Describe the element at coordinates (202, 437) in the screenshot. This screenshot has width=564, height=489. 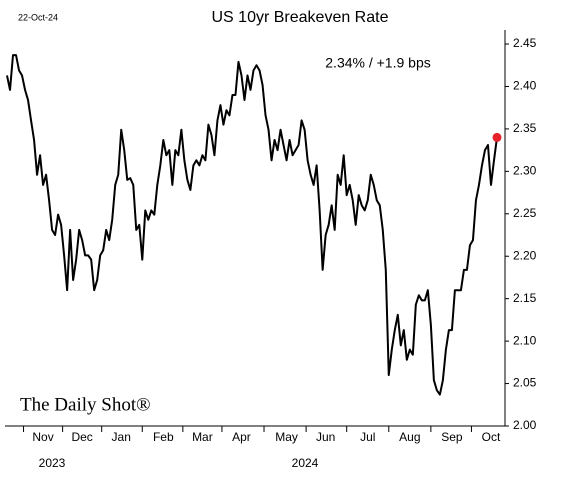
I see `x-tick-label: Mar` at that location.